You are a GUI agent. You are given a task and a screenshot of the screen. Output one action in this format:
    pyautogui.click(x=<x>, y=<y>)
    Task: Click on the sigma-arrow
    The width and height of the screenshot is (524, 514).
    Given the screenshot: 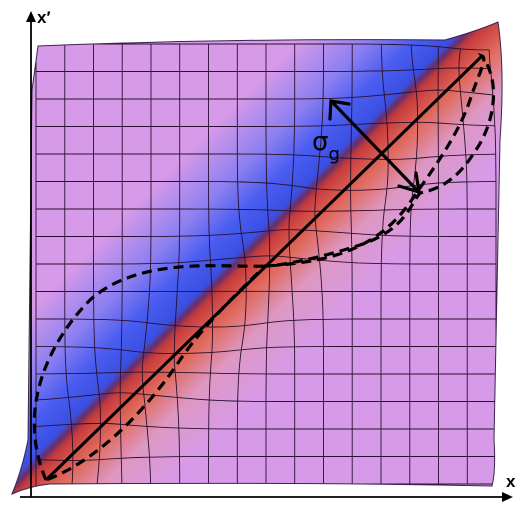 What is the action you would take?
    pyautogui.click(x=374, y=147)
    